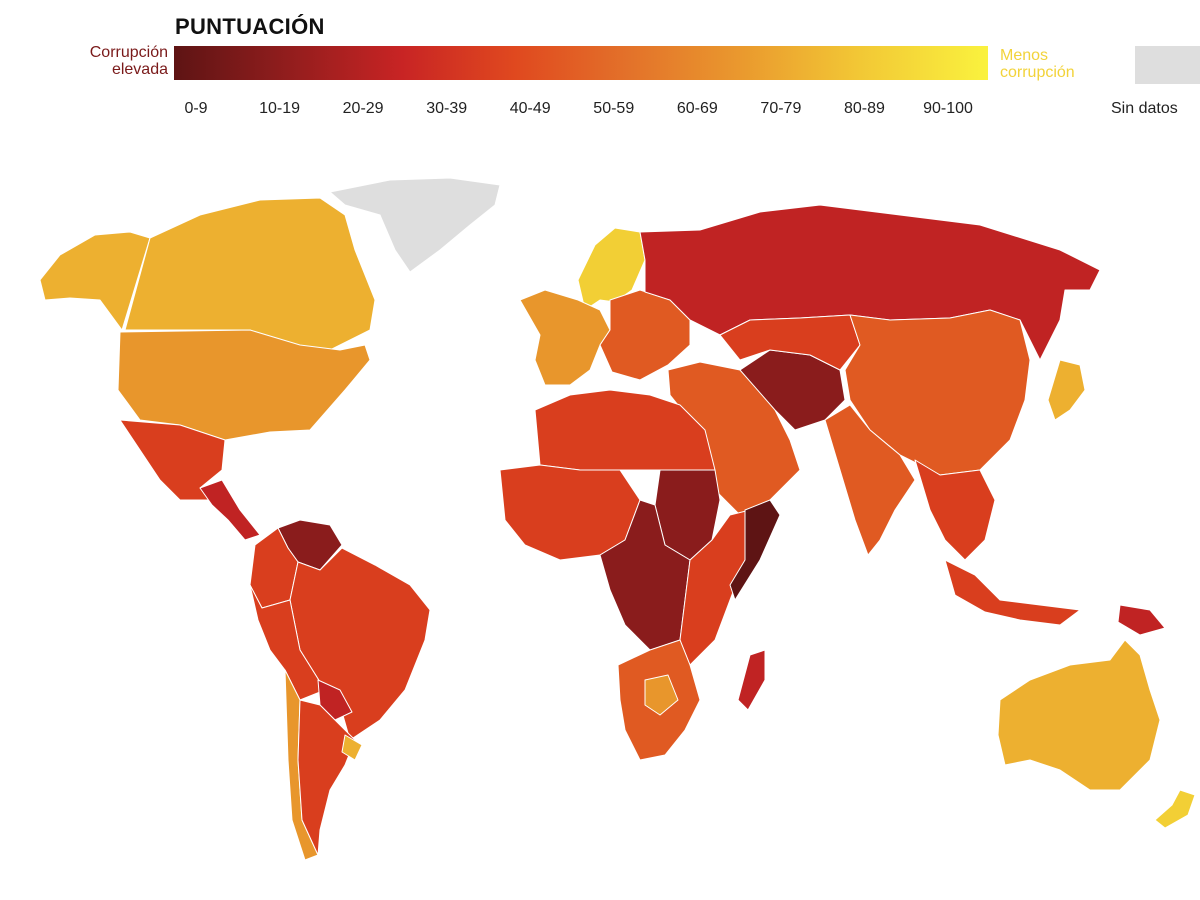  Describe the element at coordinates (250, 274) in the screenshot. I see `map-region-canada` at that location.